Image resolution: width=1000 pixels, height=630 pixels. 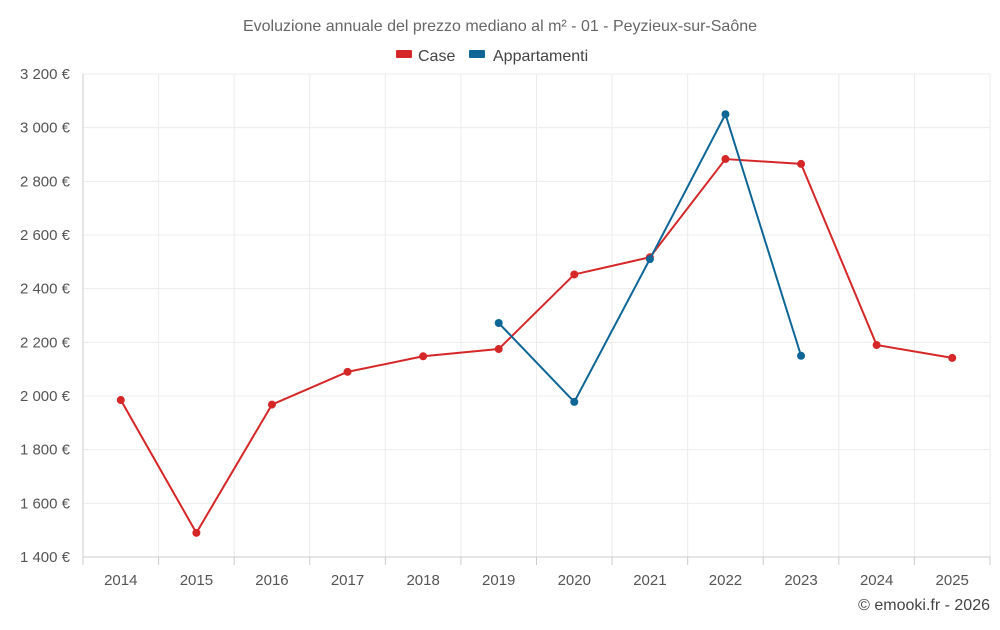 I want to click on x-tick-label: 2019, so click(x=498, y=580).